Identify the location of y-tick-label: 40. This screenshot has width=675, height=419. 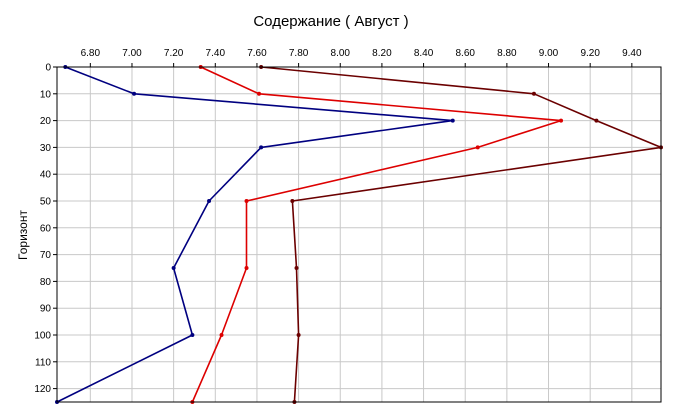
(46, 175).